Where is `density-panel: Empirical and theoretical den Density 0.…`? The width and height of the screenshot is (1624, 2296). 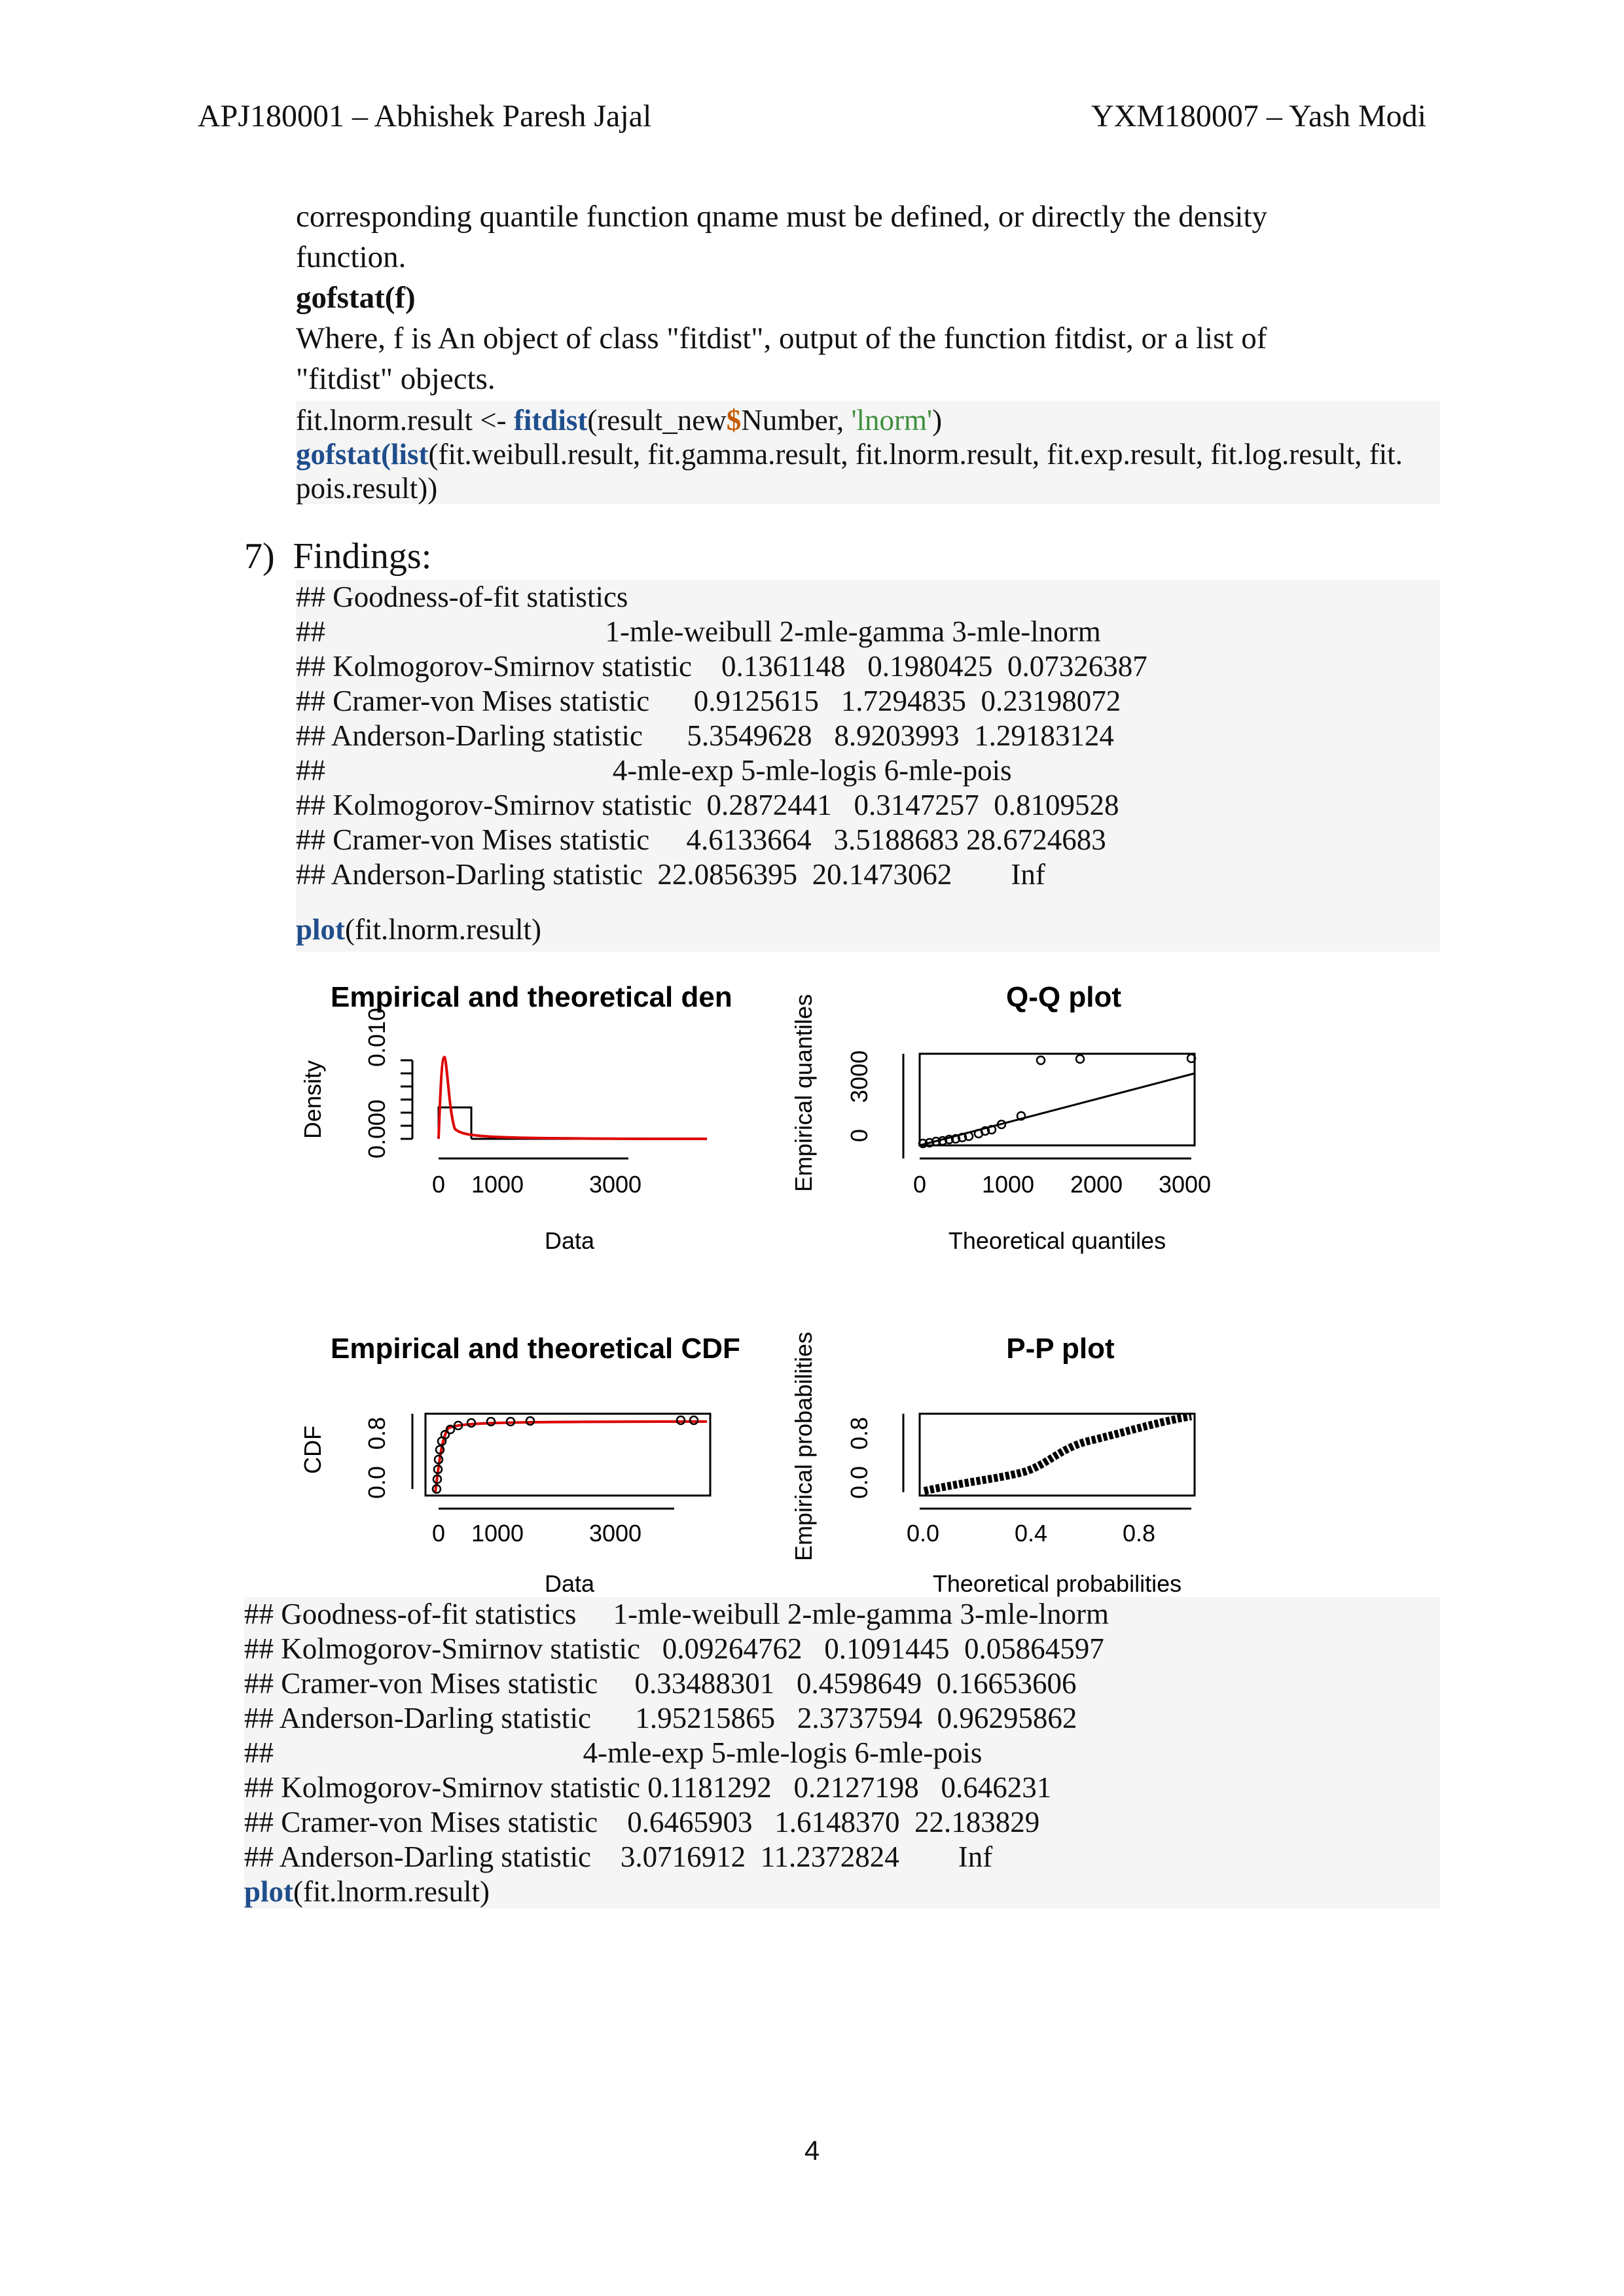 density-panel: Empirical and theoretical den Density 0.… is located at coordinates (515, 1117).